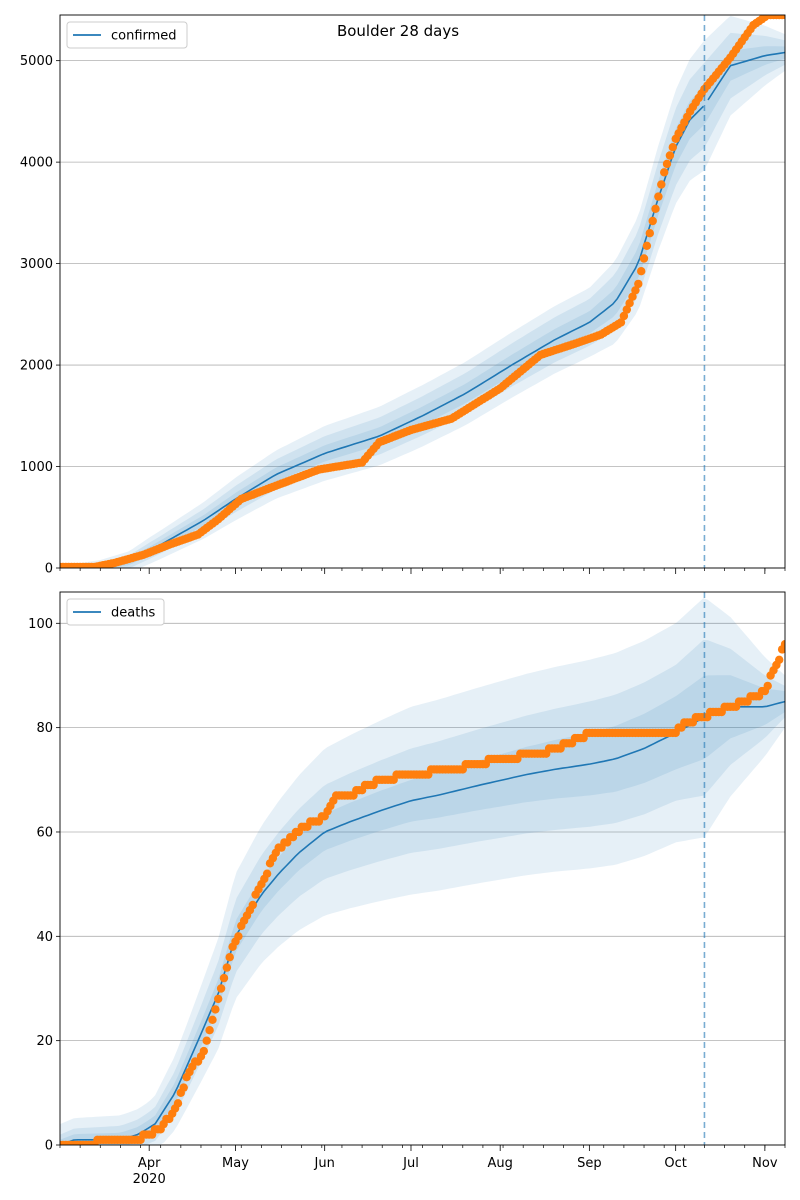  I want to click on x-tick-label: Jun, so click(324, 1163).